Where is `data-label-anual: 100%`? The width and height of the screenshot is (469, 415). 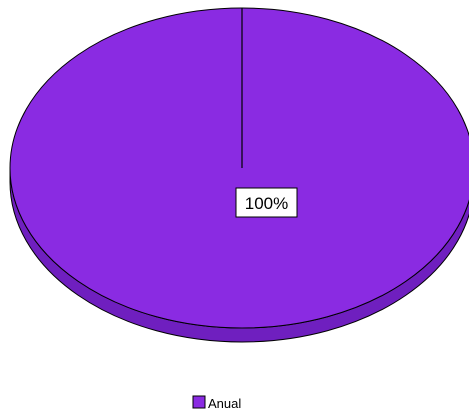
data-label-anual: 100% is located at coordinates (266, 202).